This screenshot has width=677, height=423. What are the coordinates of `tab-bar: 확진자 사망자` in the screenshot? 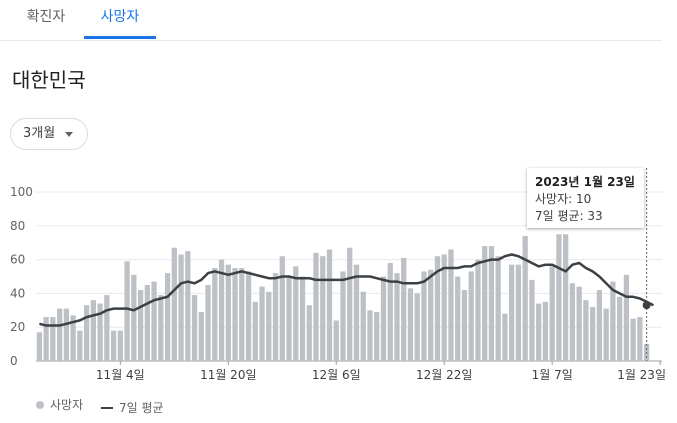 It's located at (331, 20).